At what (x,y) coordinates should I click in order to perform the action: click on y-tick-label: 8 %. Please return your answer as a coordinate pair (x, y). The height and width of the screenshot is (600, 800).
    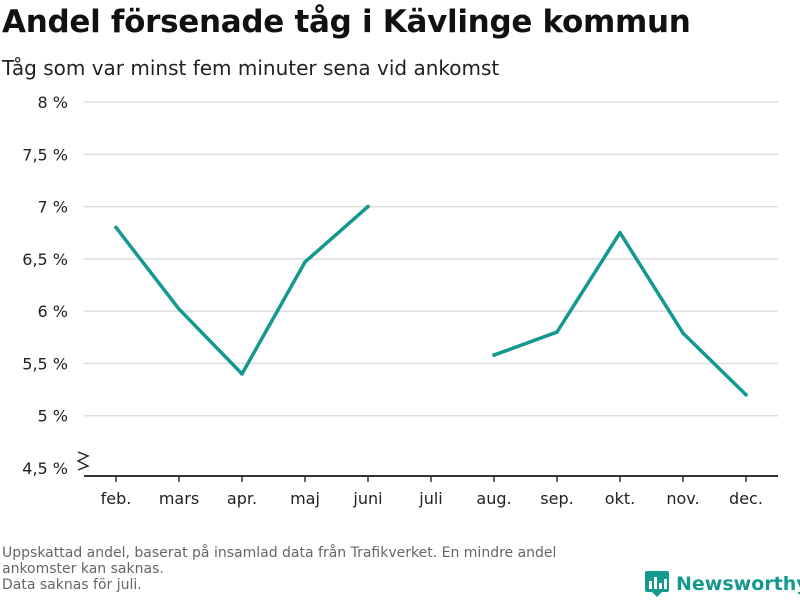
    Looking at the image, I should click on (53, 102).